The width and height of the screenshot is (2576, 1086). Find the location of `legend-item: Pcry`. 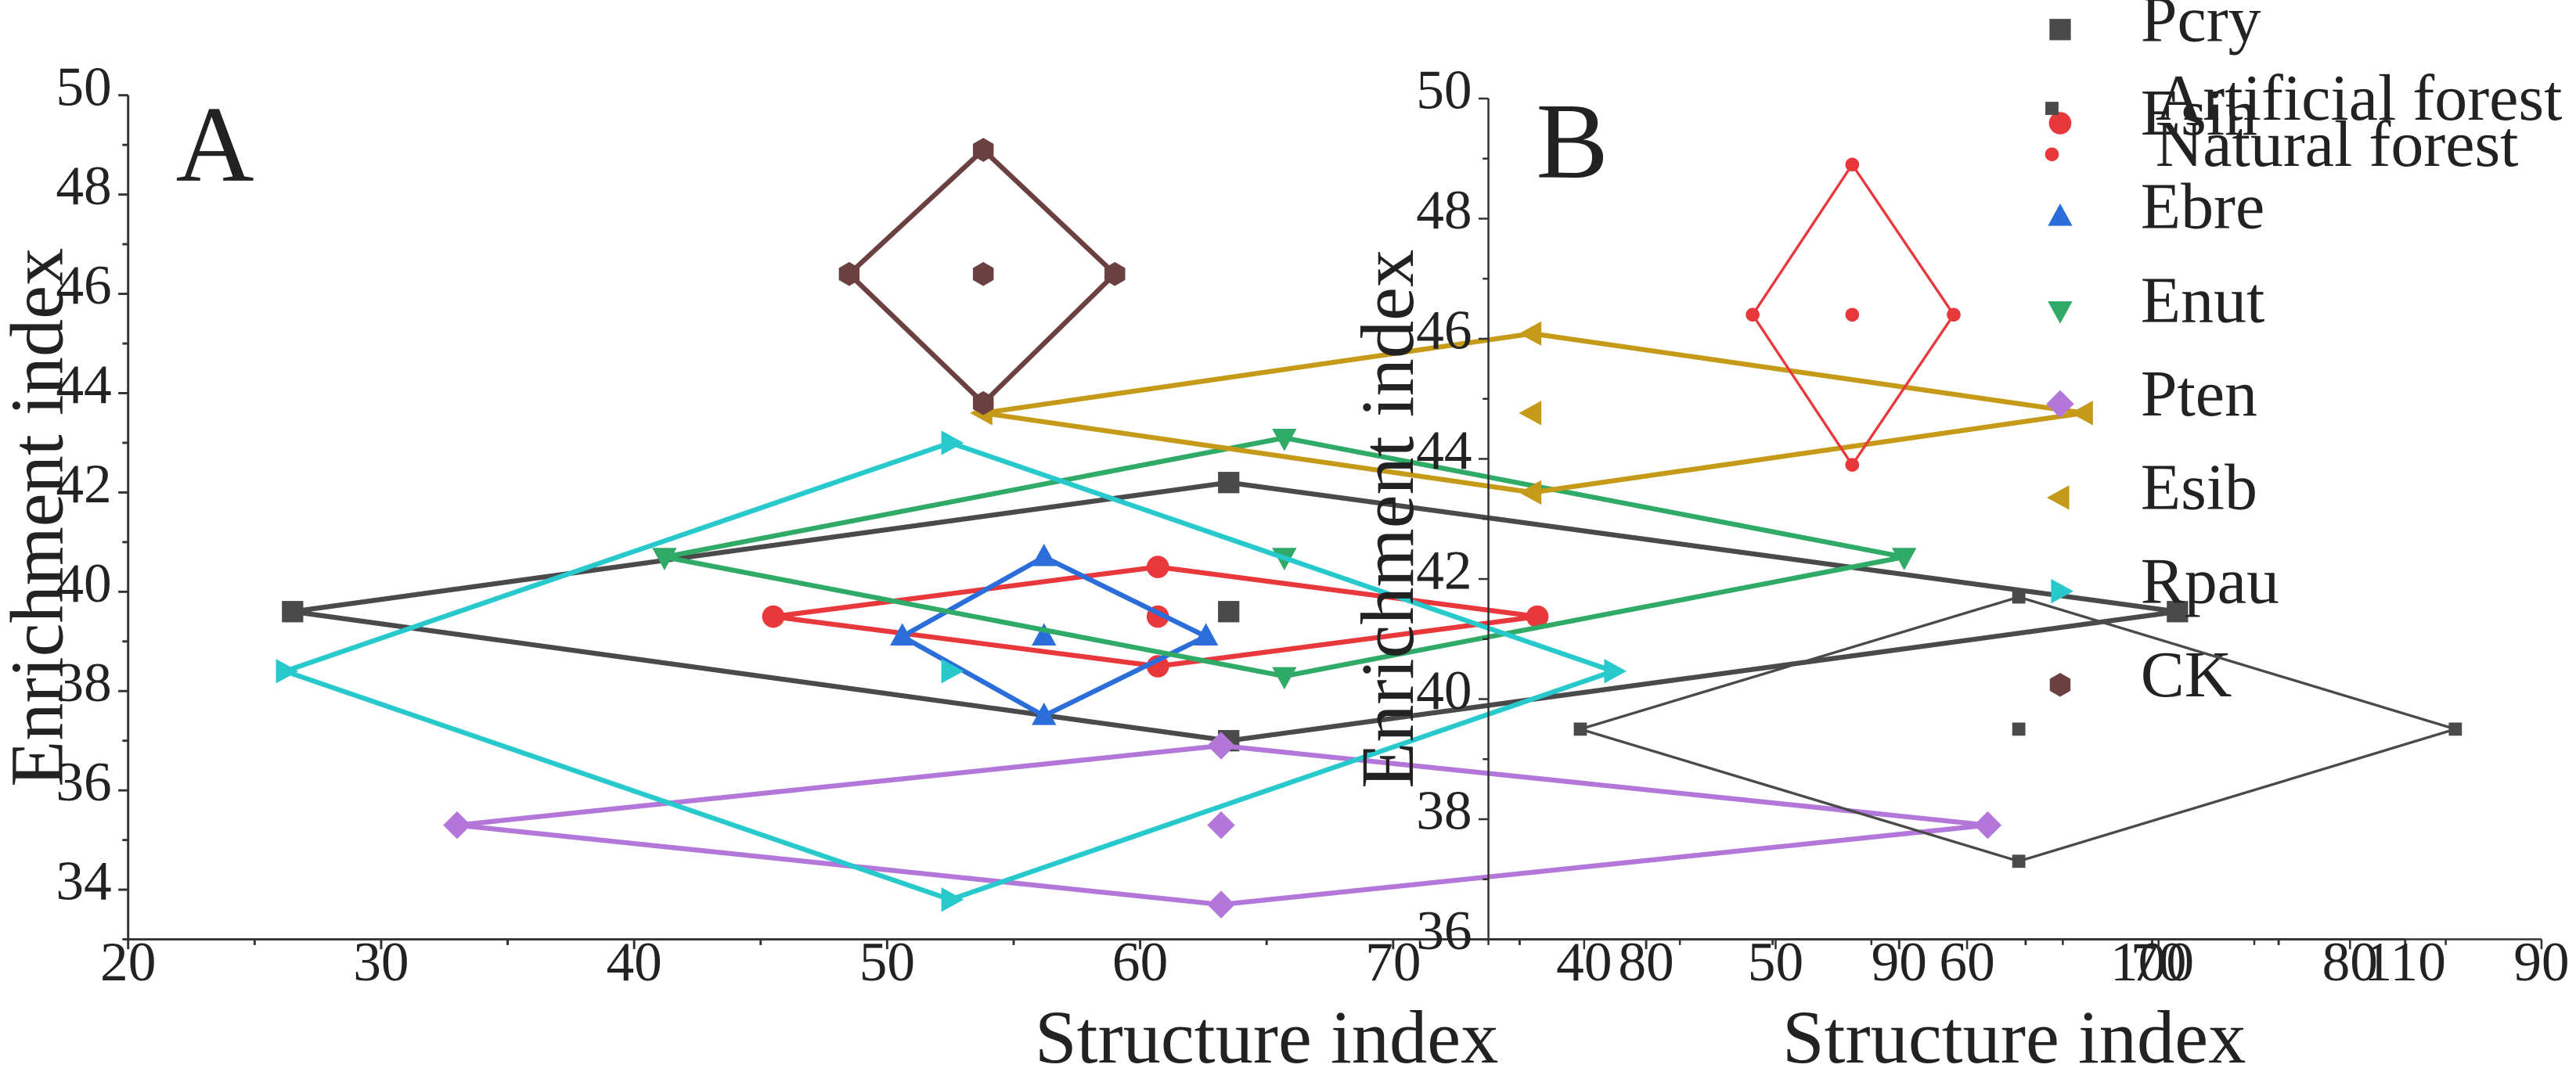

legend-item: Pcry is located at coordinates (2155, 28).